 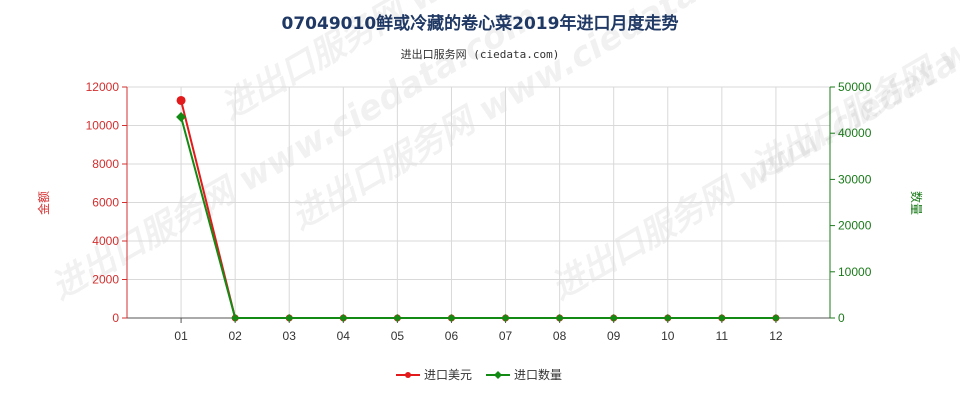 What do you see at coordinates (448, 375) in the screenshot?
I see `legend-amount-label: 进口美元` at bounding box center [448, 375].